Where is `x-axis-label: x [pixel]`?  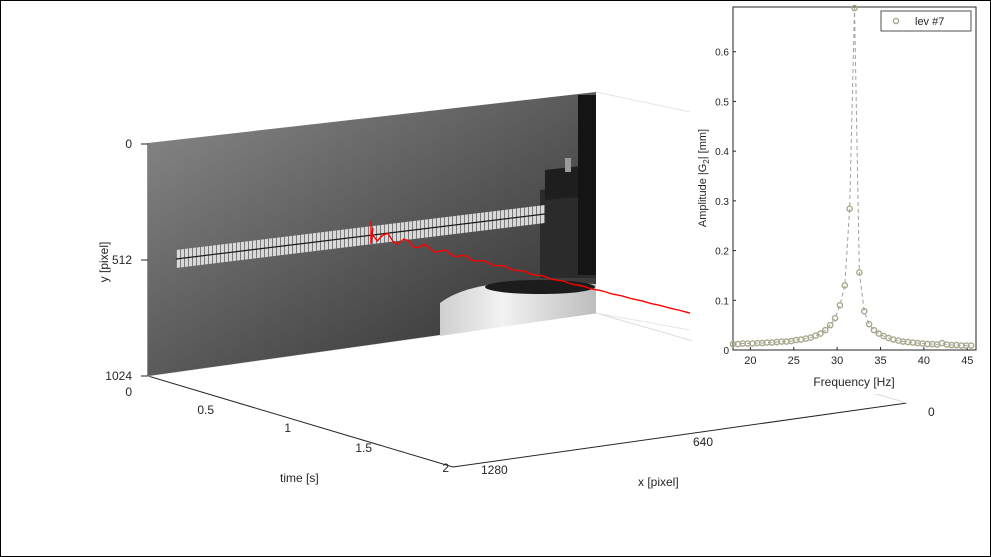
x-axis-label: x [pixel] is located at coordinates (658, 482).